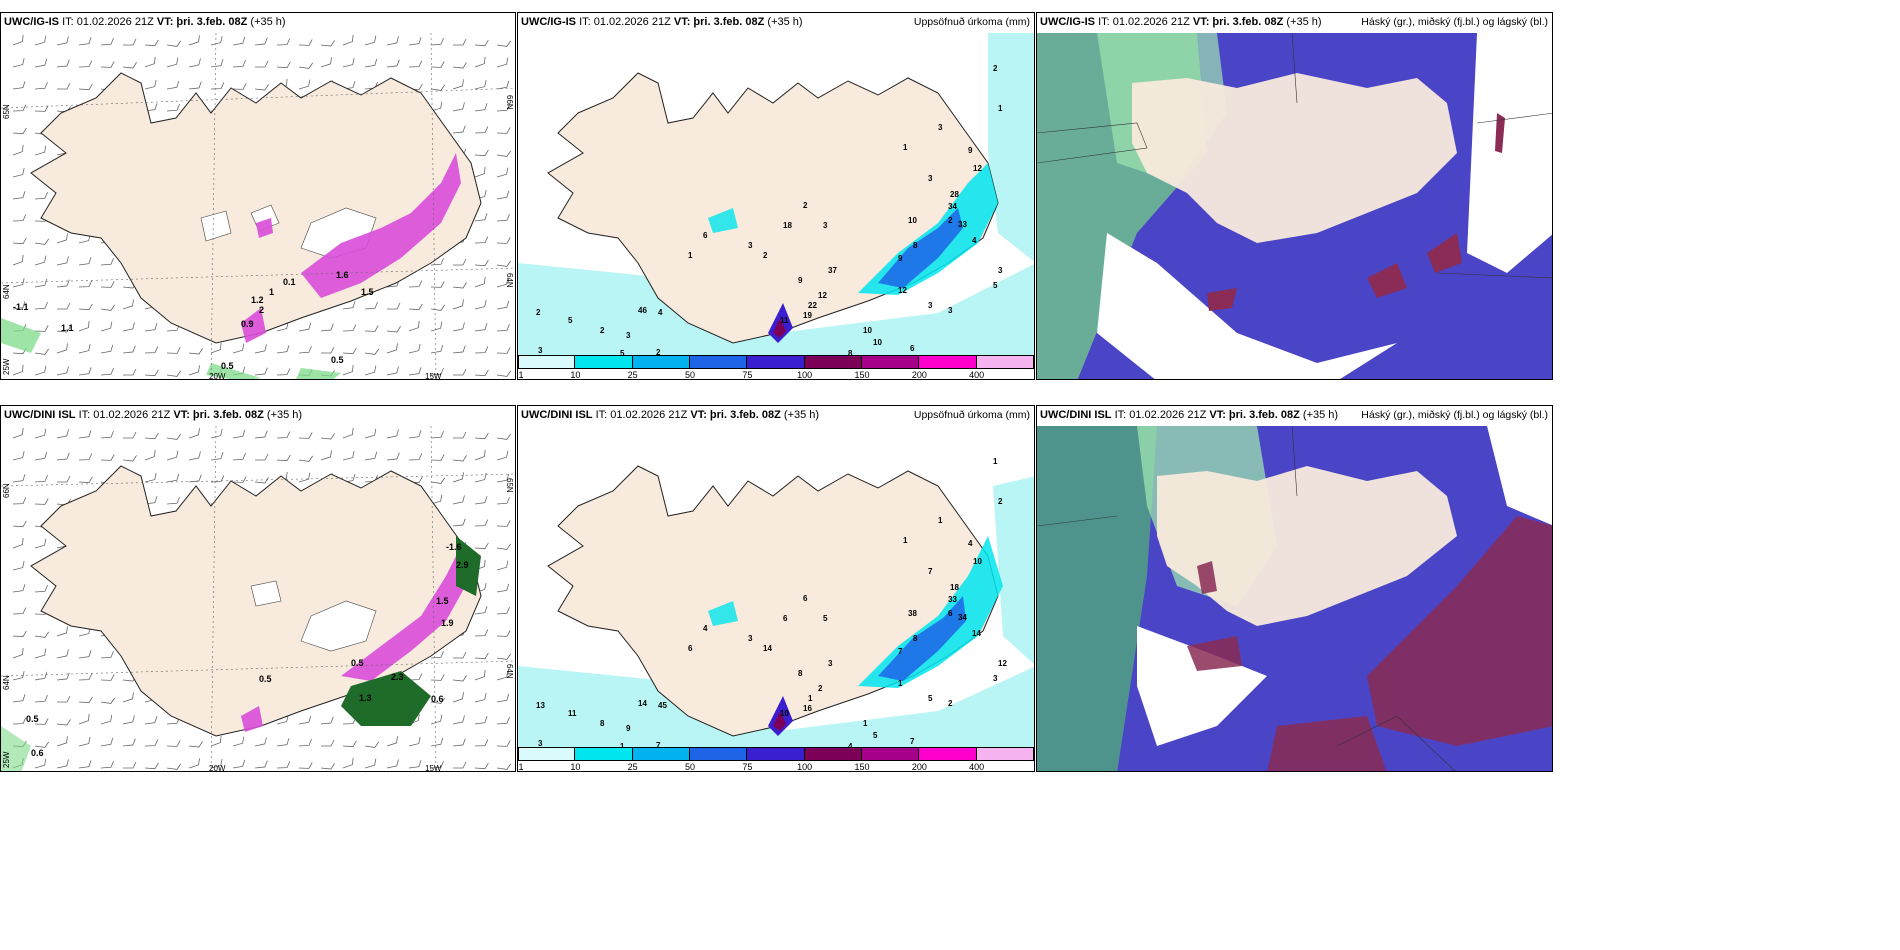 This screenshot has height=950, width=1900. Describe the element at coordinates (548, 22) in the screenshot. I see `model-name: UWC/IG-IS` at that location.